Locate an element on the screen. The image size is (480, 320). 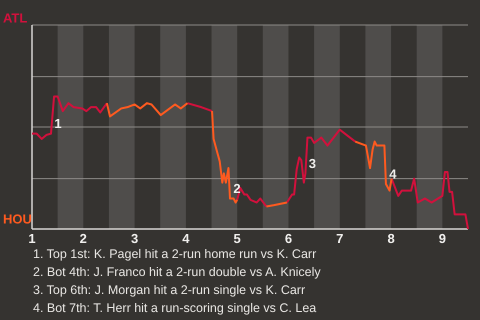
x-tick-label: 5 is located at coordinates (237, 238).